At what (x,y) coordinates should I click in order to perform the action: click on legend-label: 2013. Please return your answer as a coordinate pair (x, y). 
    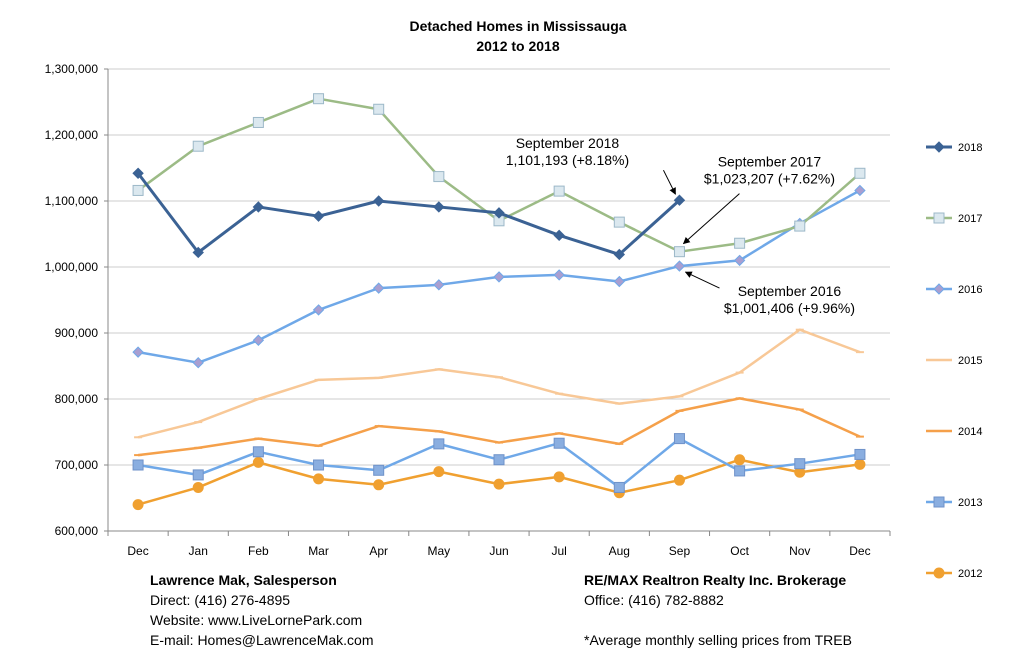
    Looking at the image, I should click on (970, 503).